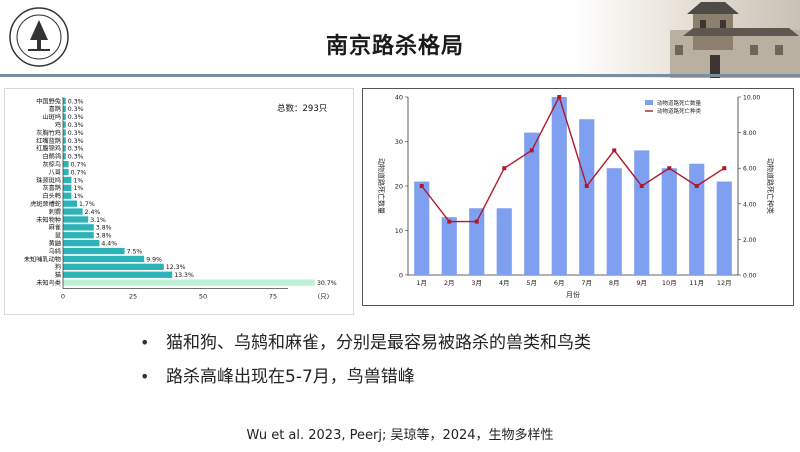 This screenshot has height=452, width=800. I want to click on legend-bar-swatch, so click(649, 102).